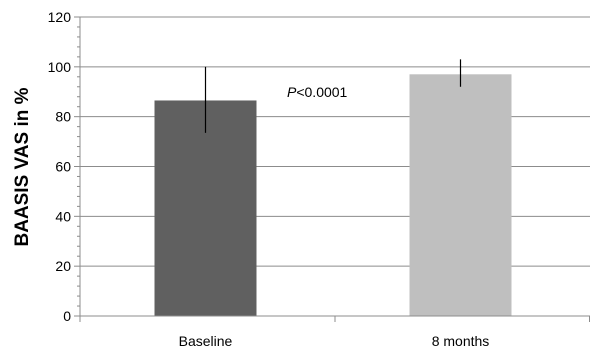 This screenshot has height=352, width=590. Describe the element at coordinates (206, 341) in the screenshot. I see `x-category-label-0: Baseline` at that location.